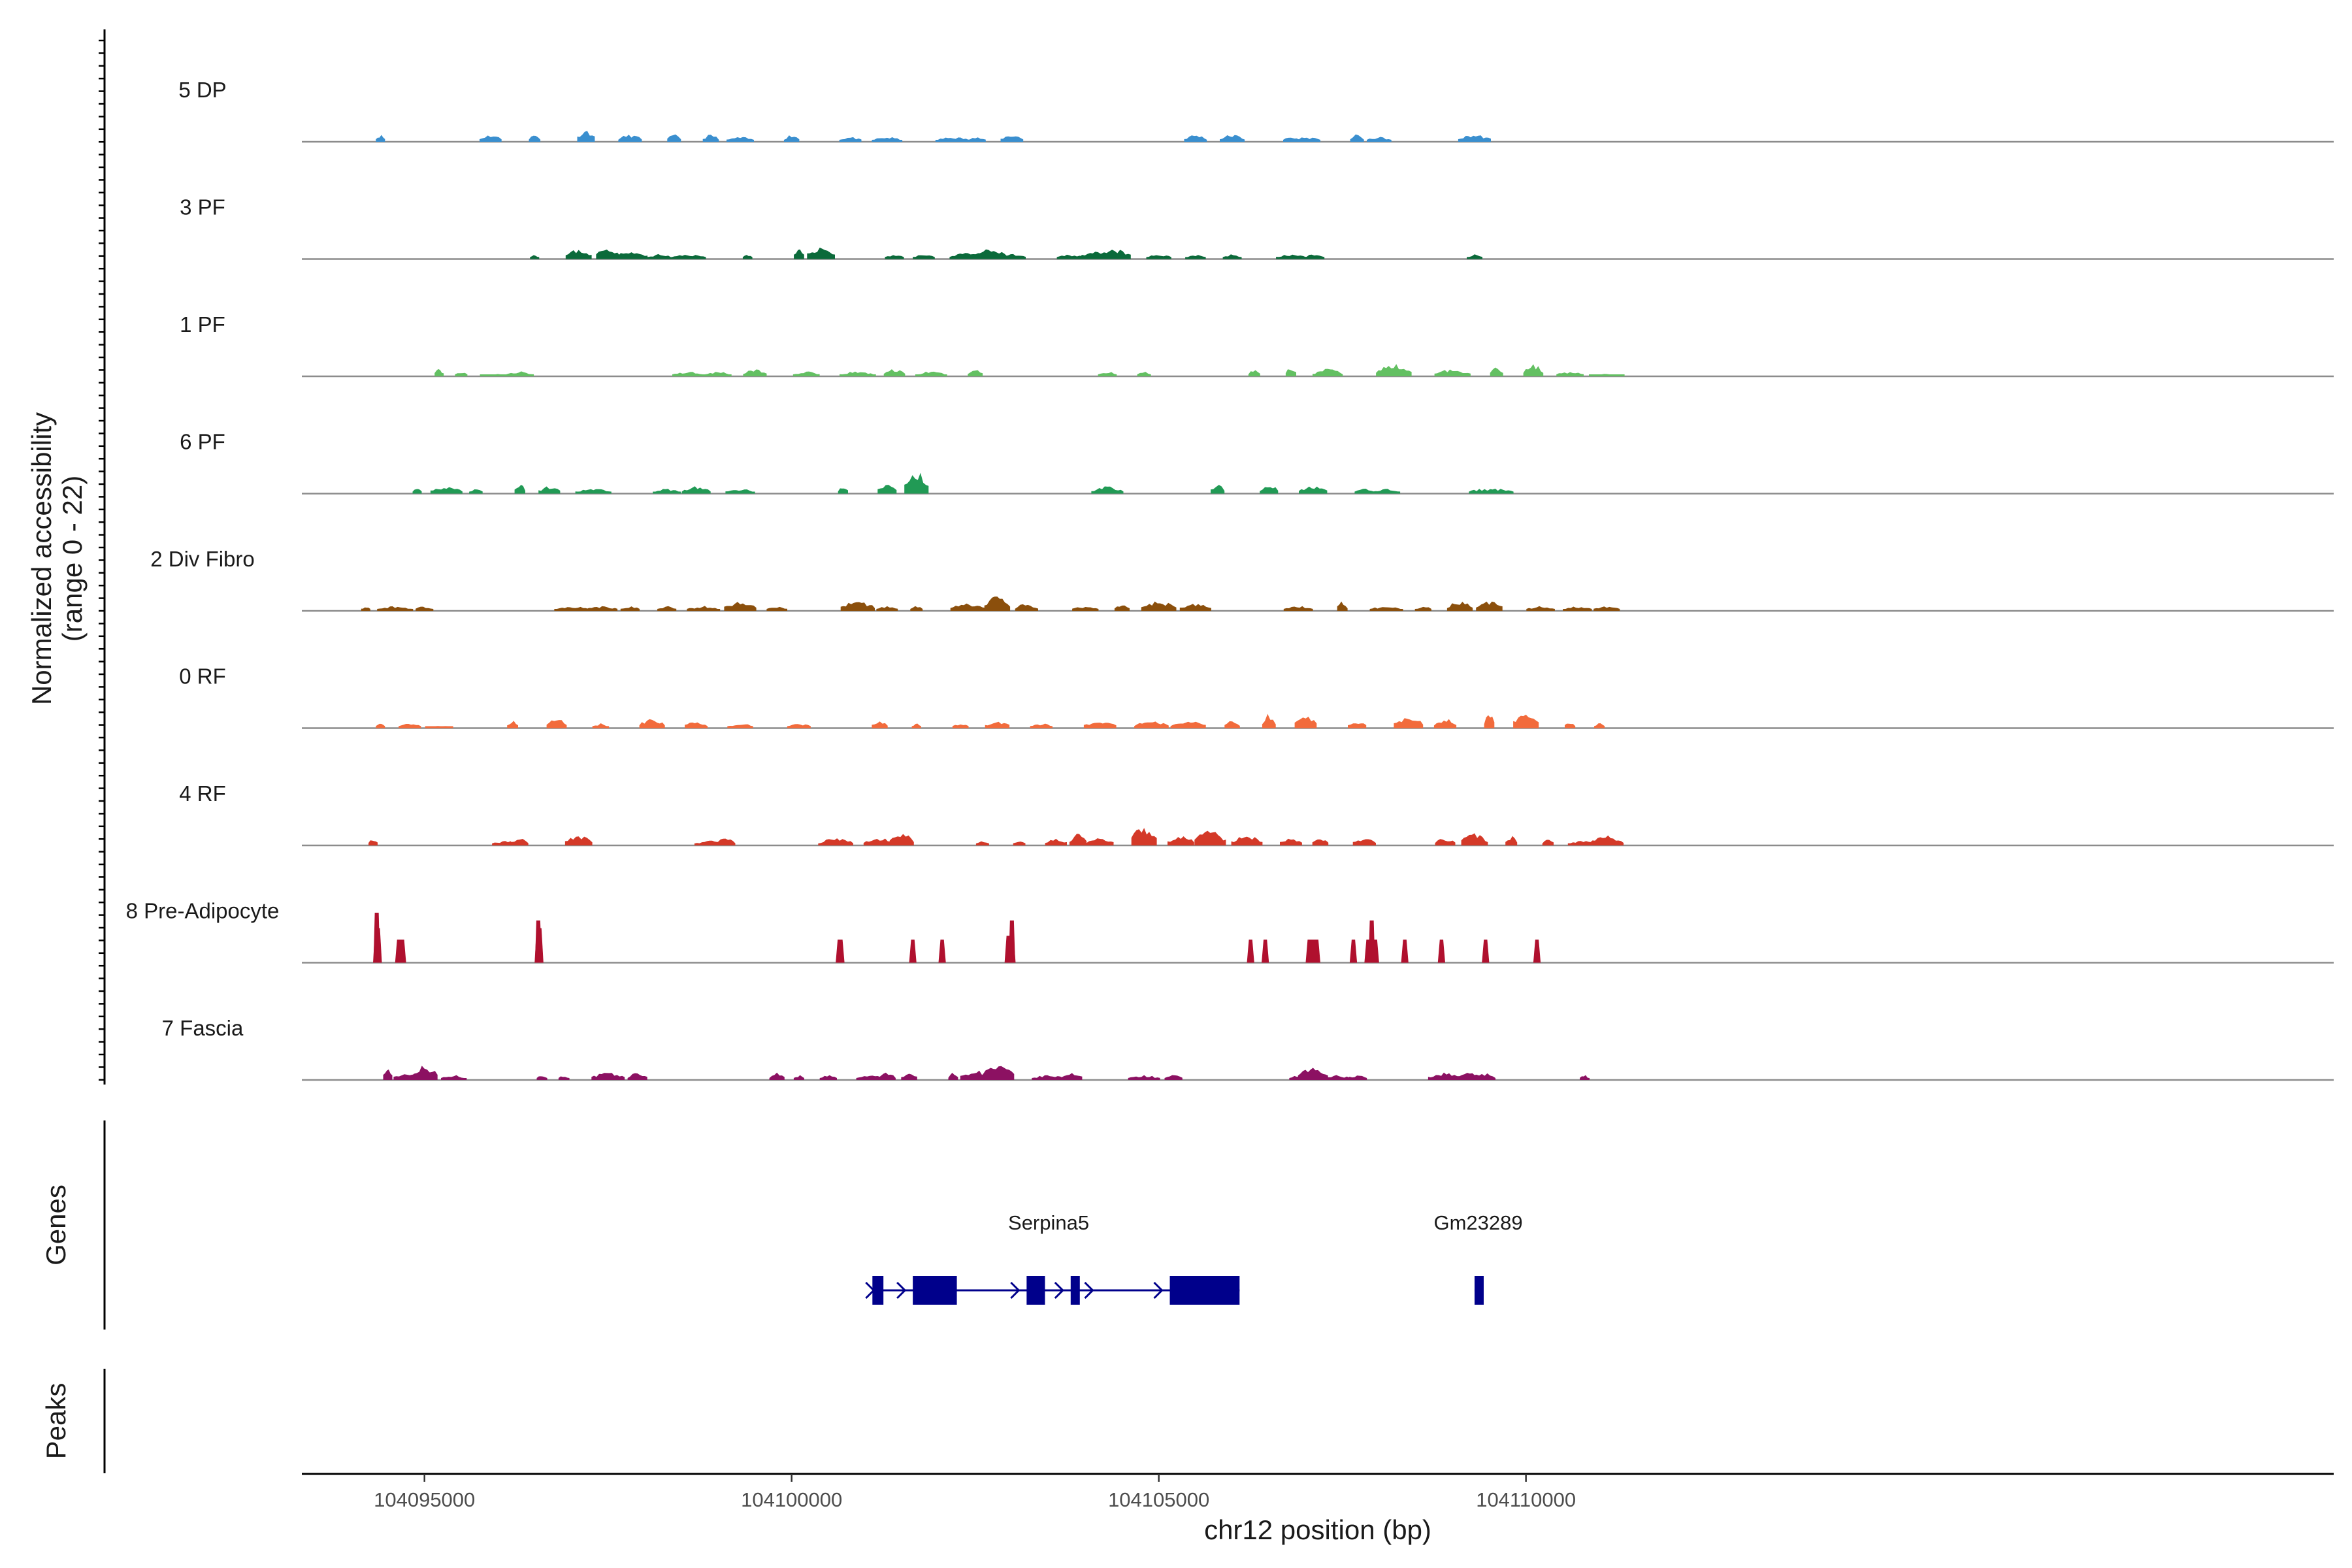 Image resolution: width=2352 pixels, height=1568 pixels. Describe the element at coordinates (203, 1028) in the screenshot. I see `track-label: 7 Fascia` at that location.